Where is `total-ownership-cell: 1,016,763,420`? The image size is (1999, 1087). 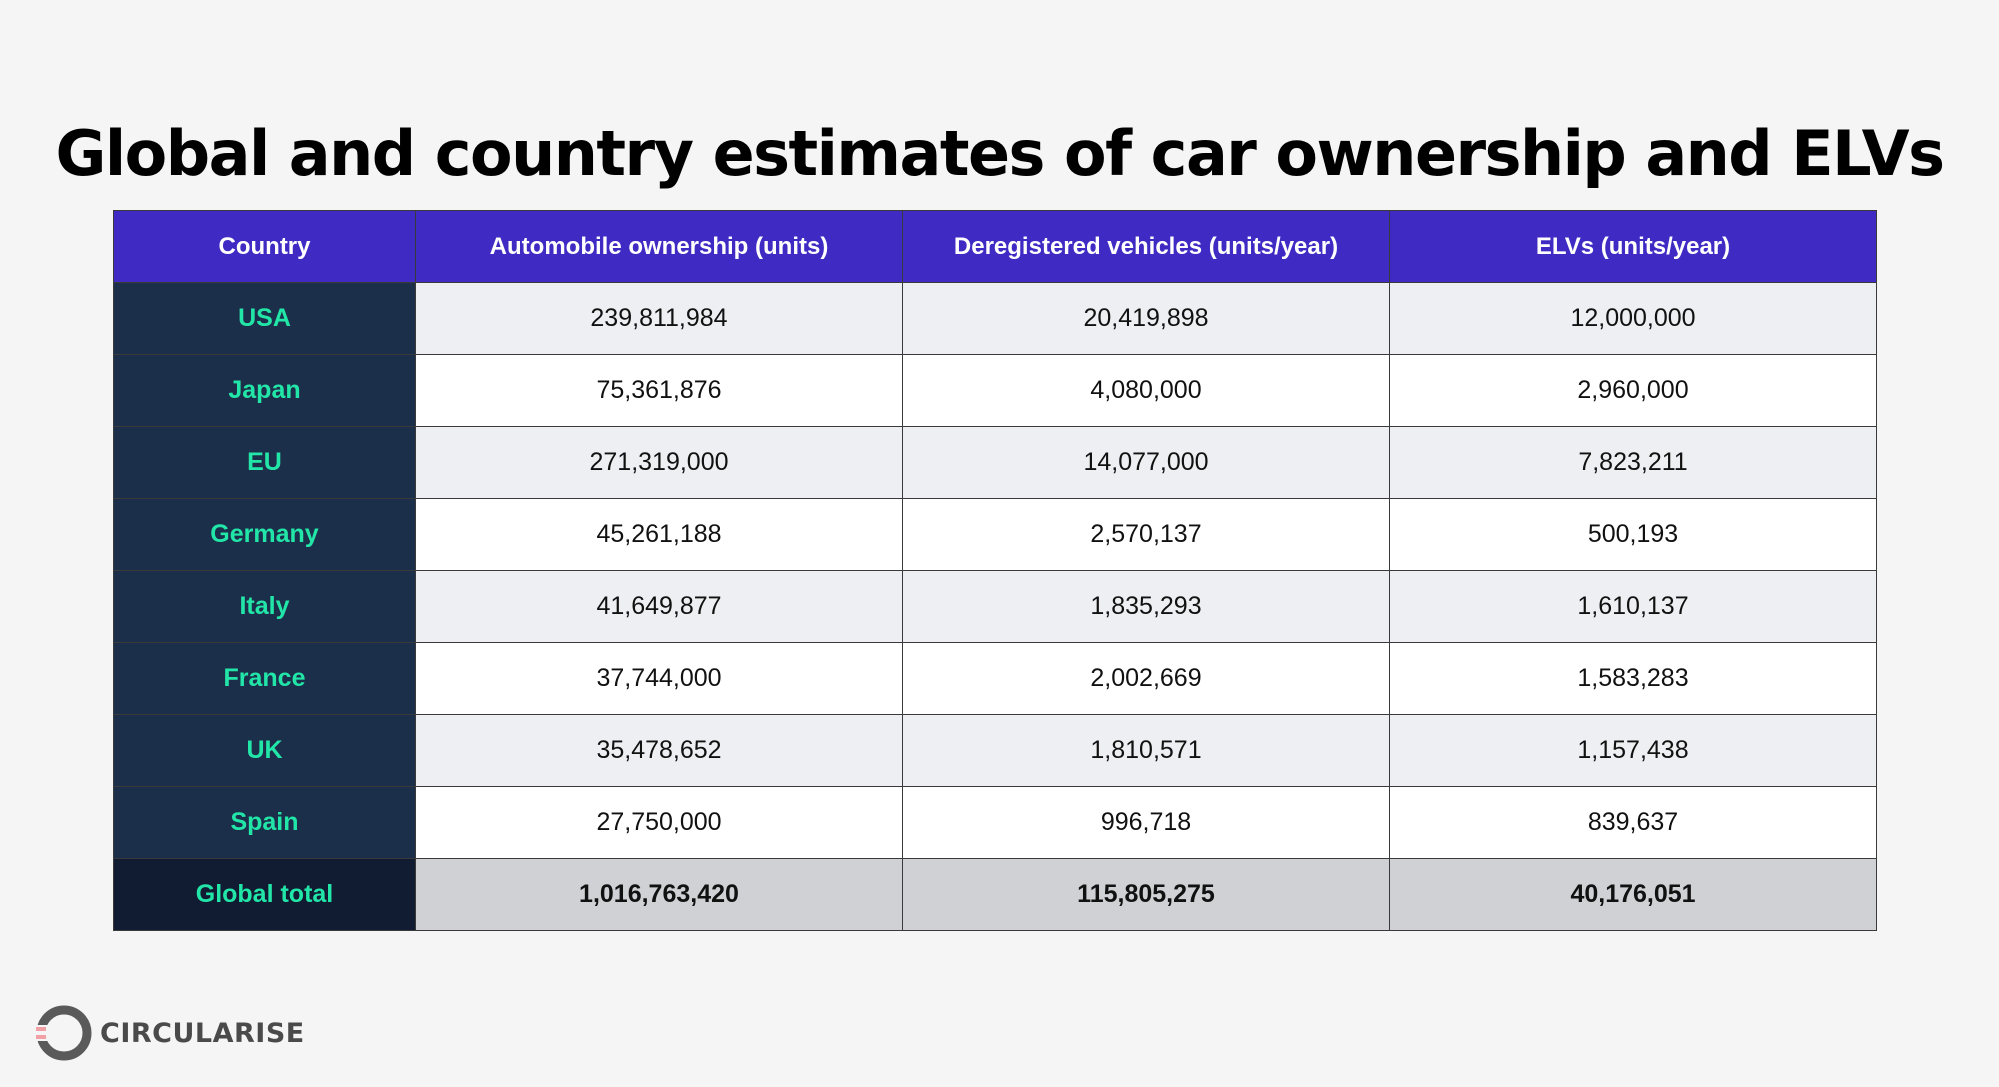
total-ownership-cell: 1,016,763,420 is located at coordinates (659, 894).